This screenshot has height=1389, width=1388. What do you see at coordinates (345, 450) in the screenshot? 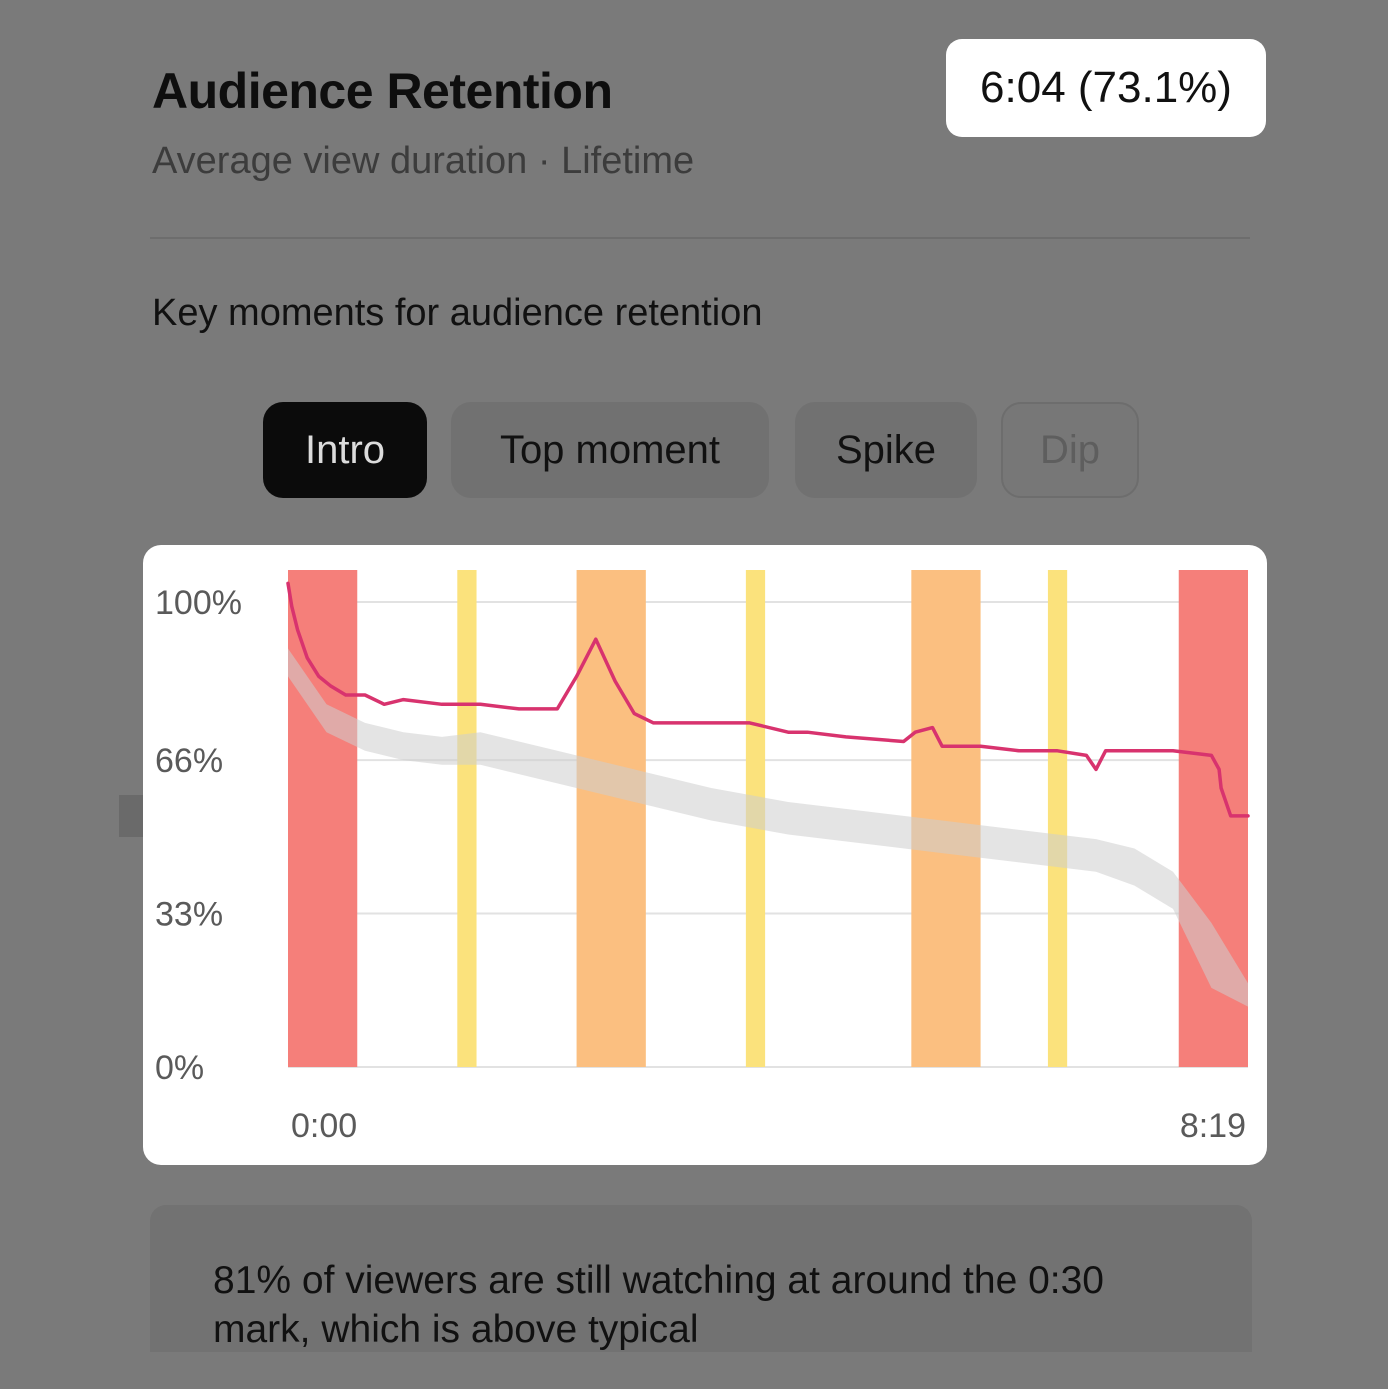
I see `tab-intro: Intro` at bounding box center [345, 450].